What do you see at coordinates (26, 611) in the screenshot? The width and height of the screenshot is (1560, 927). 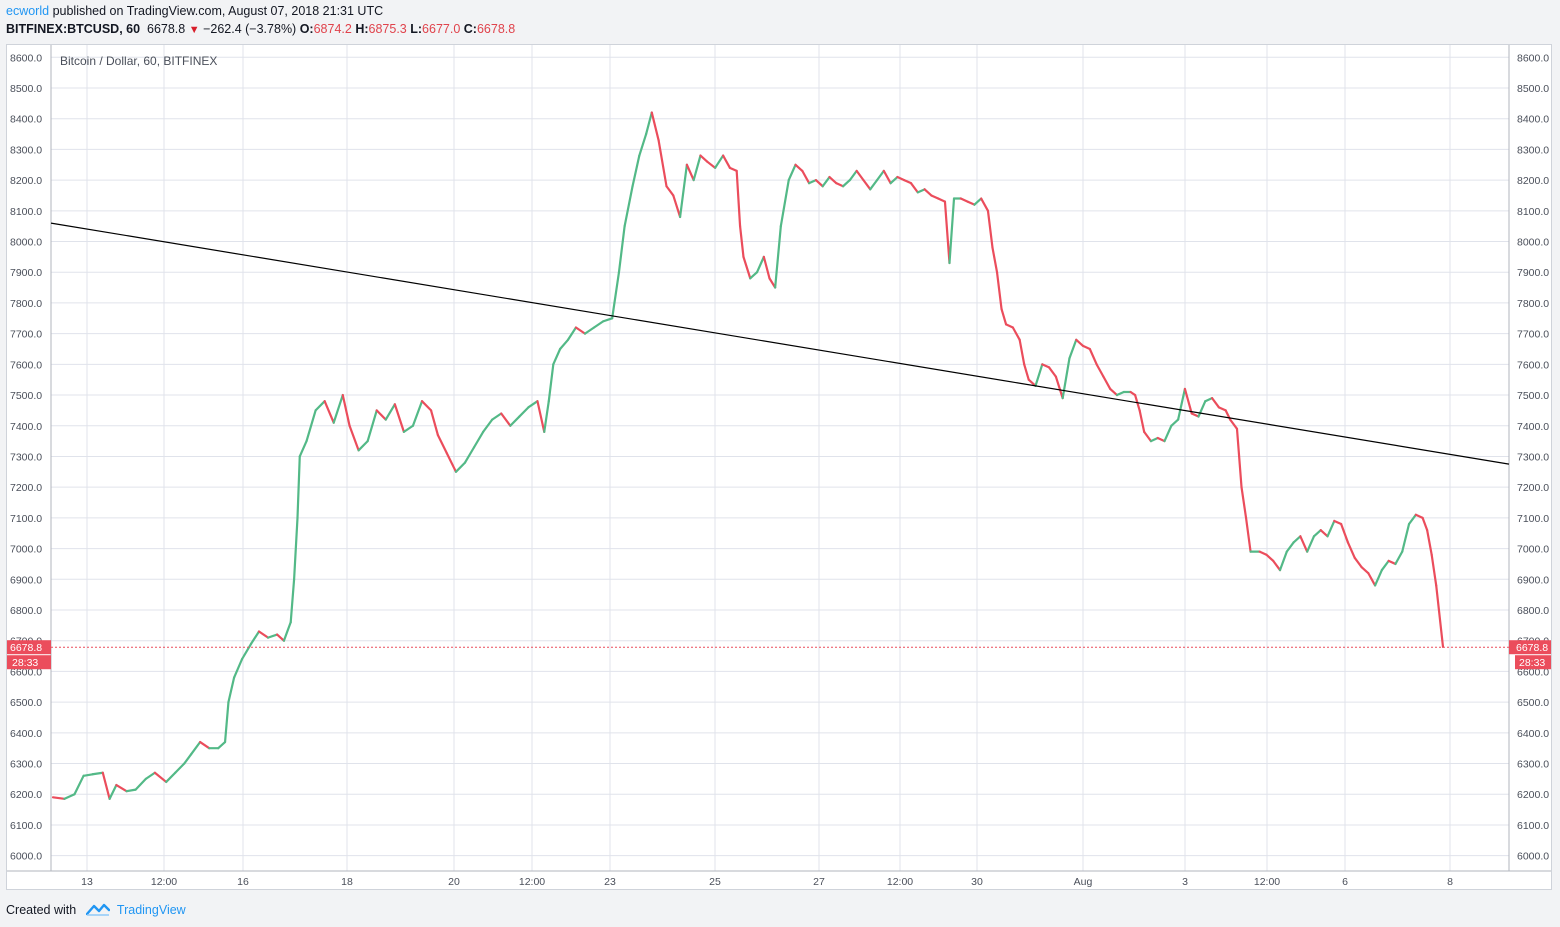 I see `price-tick-label-left: 6800.0` at bounding box center [26, 611].